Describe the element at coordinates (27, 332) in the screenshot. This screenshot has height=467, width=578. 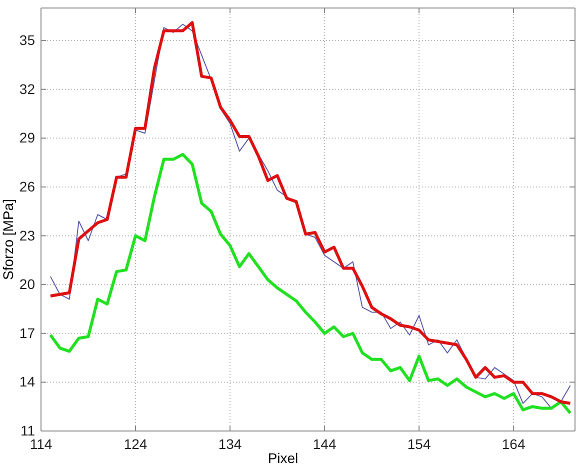
I see `y-tick-label: 17` at that location.